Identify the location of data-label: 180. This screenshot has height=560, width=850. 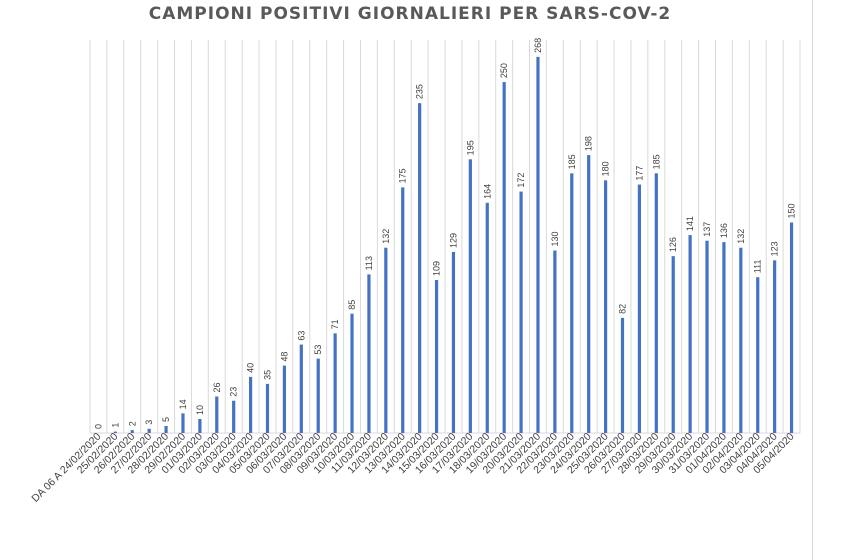
(606, 168).